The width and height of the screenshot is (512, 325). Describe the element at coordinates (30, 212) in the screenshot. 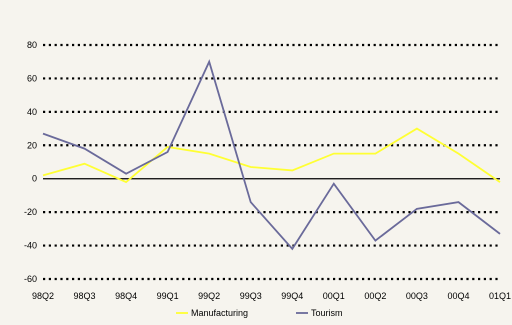

I see `y-tick-label: -20` at that location.